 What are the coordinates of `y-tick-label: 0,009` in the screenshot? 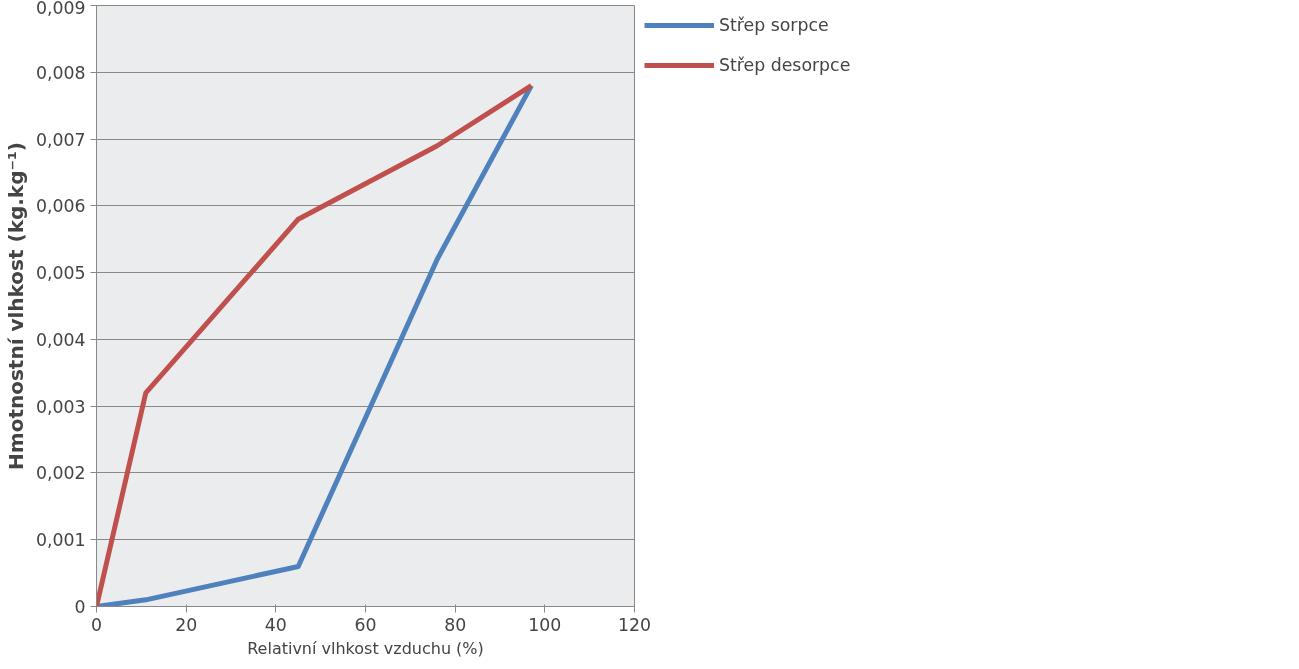 It's located at (60, 9).